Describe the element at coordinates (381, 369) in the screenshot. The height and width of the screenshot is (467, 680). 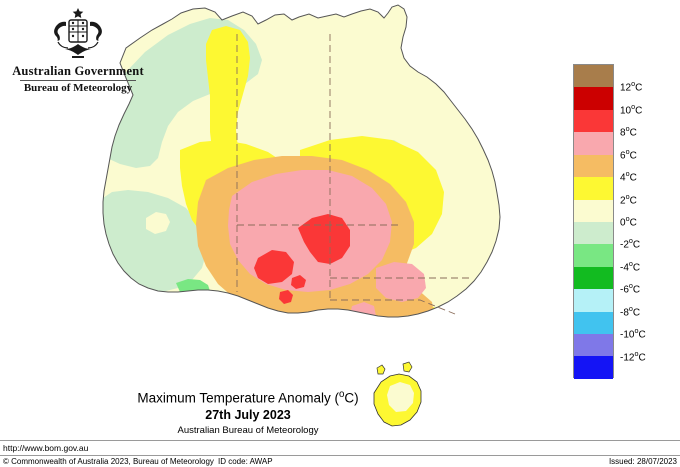
I see `king-island` at that location.